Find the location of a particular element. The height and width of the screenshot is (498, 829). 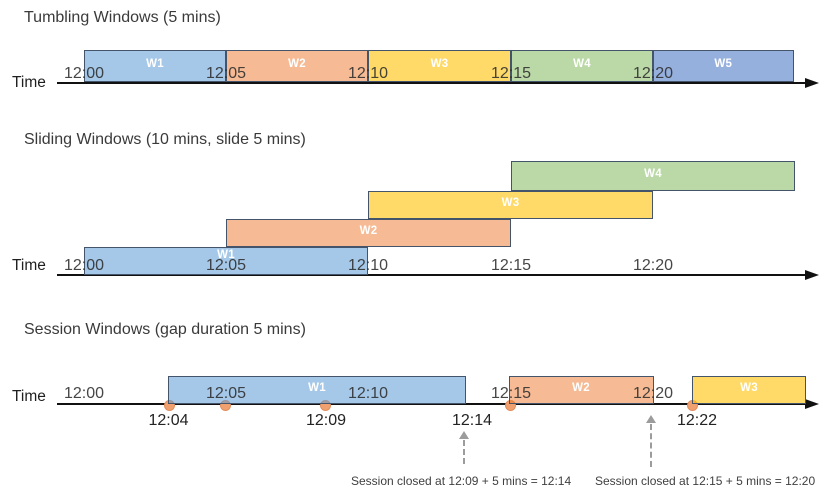

sliding-window-w1: W1 is located at coordinates (226, 260).